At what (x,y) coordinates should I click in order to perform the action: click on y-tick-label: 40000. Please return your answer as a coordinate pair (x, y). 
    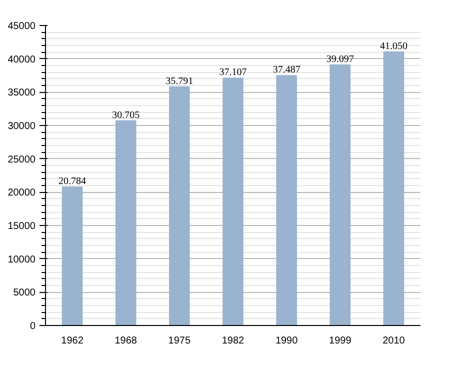
    Looking at the image, I should click on (22, 60).